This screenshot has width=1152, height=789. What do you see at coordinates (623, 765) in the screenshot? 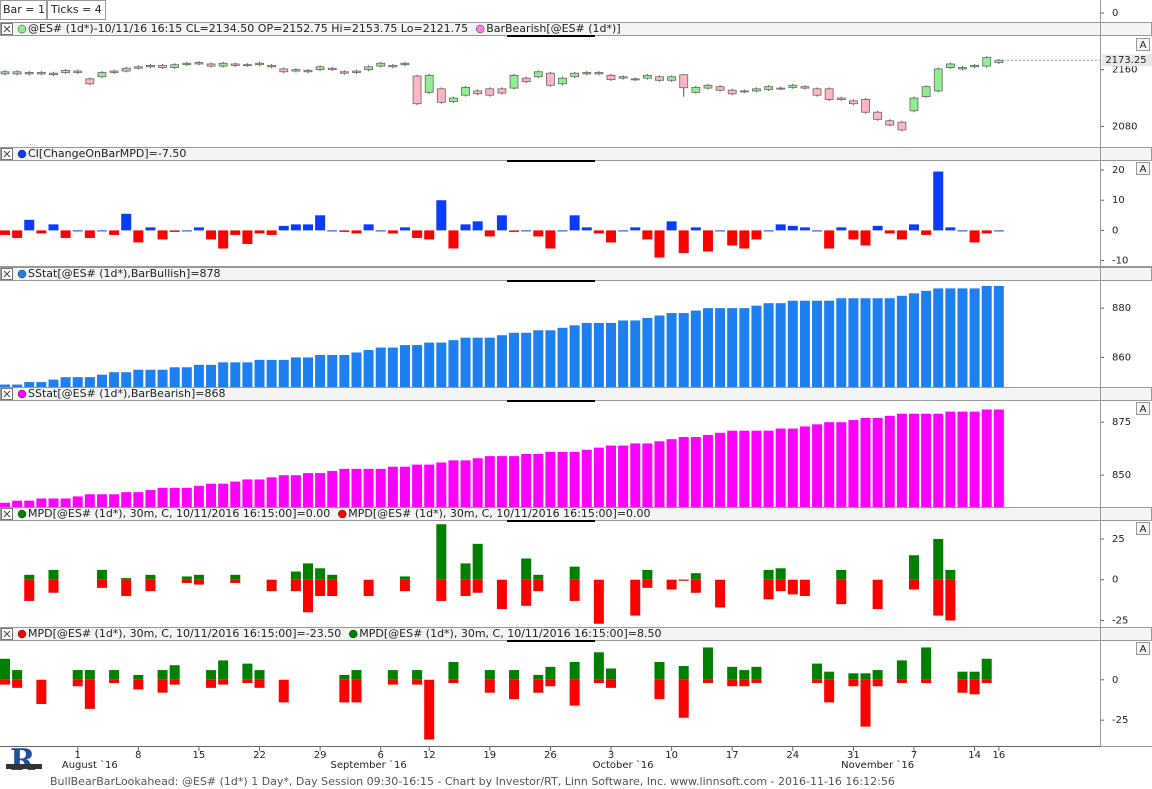
I see `x-month-label: October `16` at bounding box center [623, 765].